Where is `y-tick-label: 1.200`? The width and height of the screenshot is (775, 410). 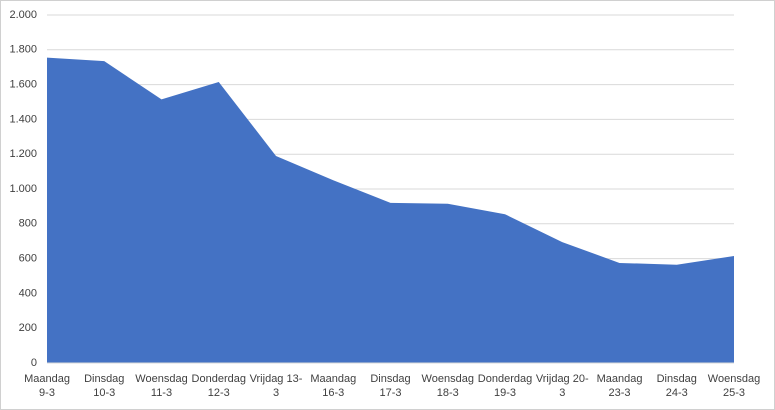 y-tick-label: 1.200 is located at coordinates (23, 154).